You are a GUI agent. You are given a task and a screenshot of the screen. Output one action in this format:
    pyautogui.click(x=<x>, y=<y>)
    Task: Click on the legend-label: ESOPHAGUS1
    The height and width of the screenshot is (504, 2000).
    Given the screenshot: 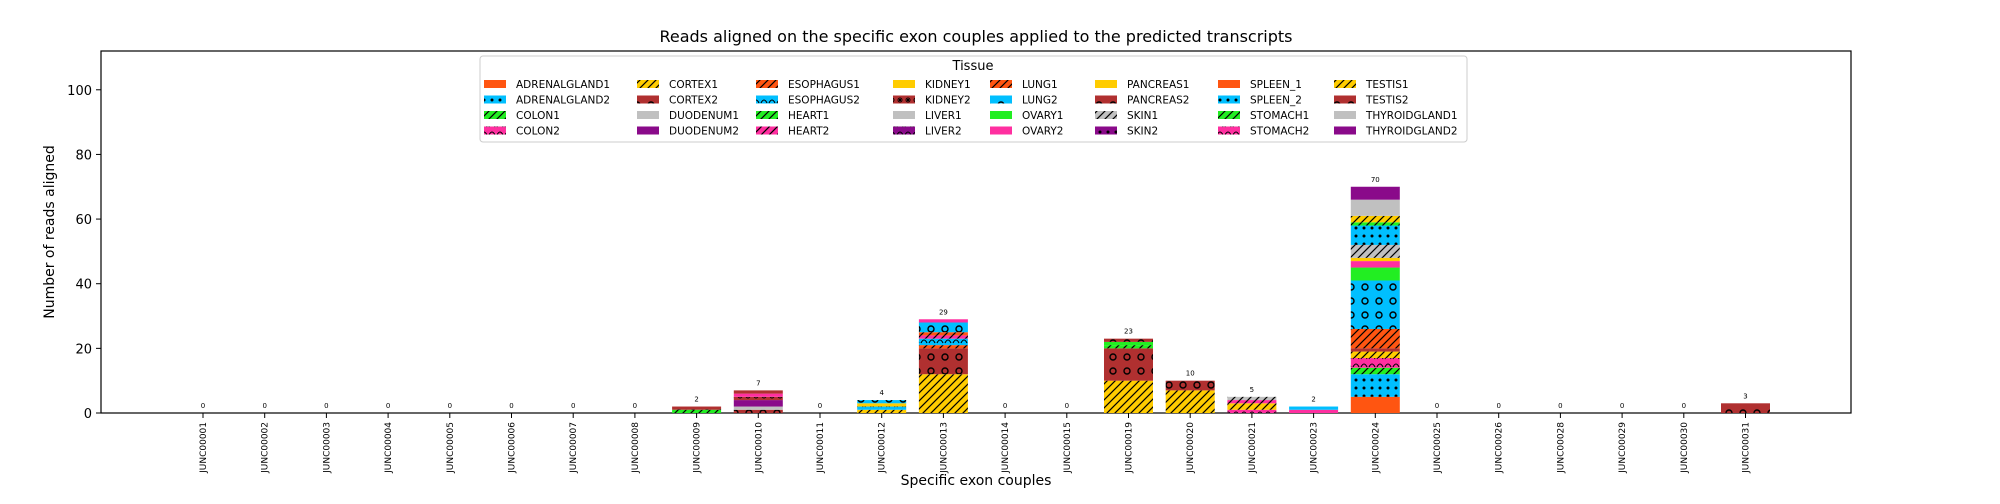 What is the action you would take?
    pyautogui.click(x=824, y=85)
    